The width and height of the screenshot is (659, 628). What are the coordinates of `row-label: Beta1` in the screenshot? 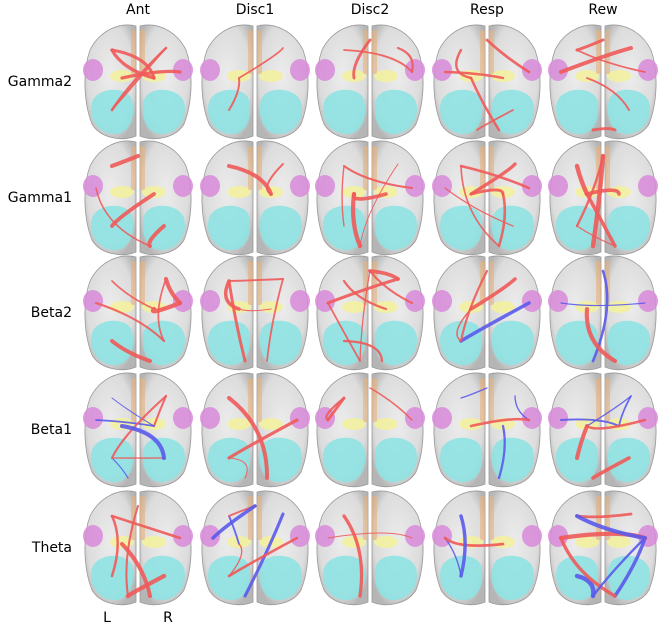 It's located at (51, 430).